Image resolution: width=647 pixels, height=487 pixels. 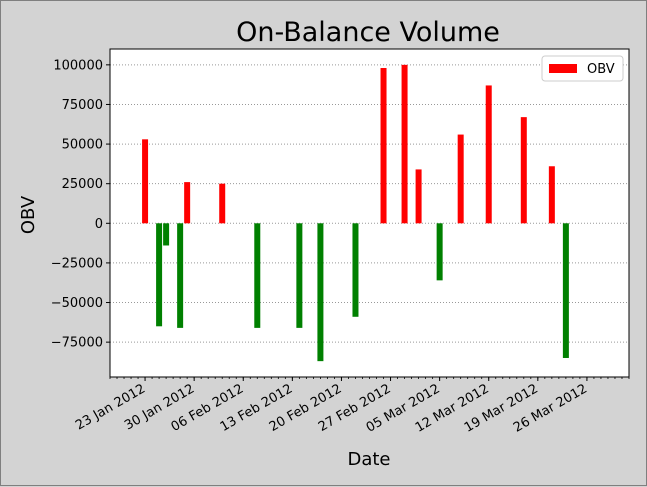 What do you see at coordinates (77, 343) in the screenshot?
I see `y-tick-label: −75000` at bounding box center [77, 343].